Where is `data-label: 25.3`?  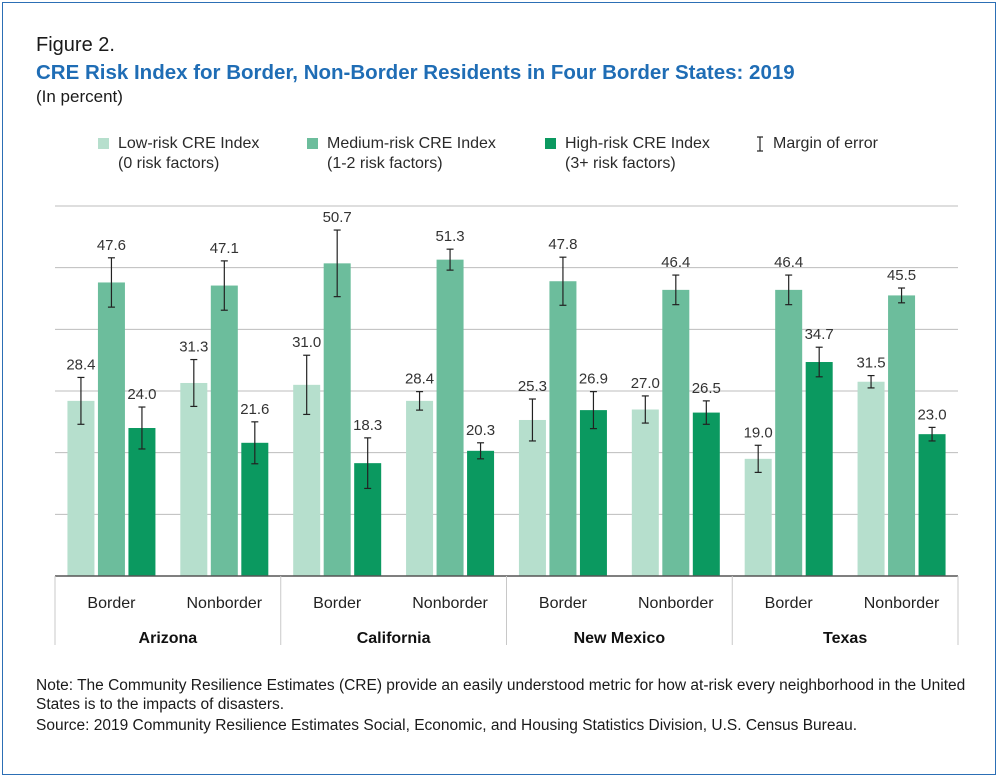 data-label: 25.3 is located at coordinates (532, 386).